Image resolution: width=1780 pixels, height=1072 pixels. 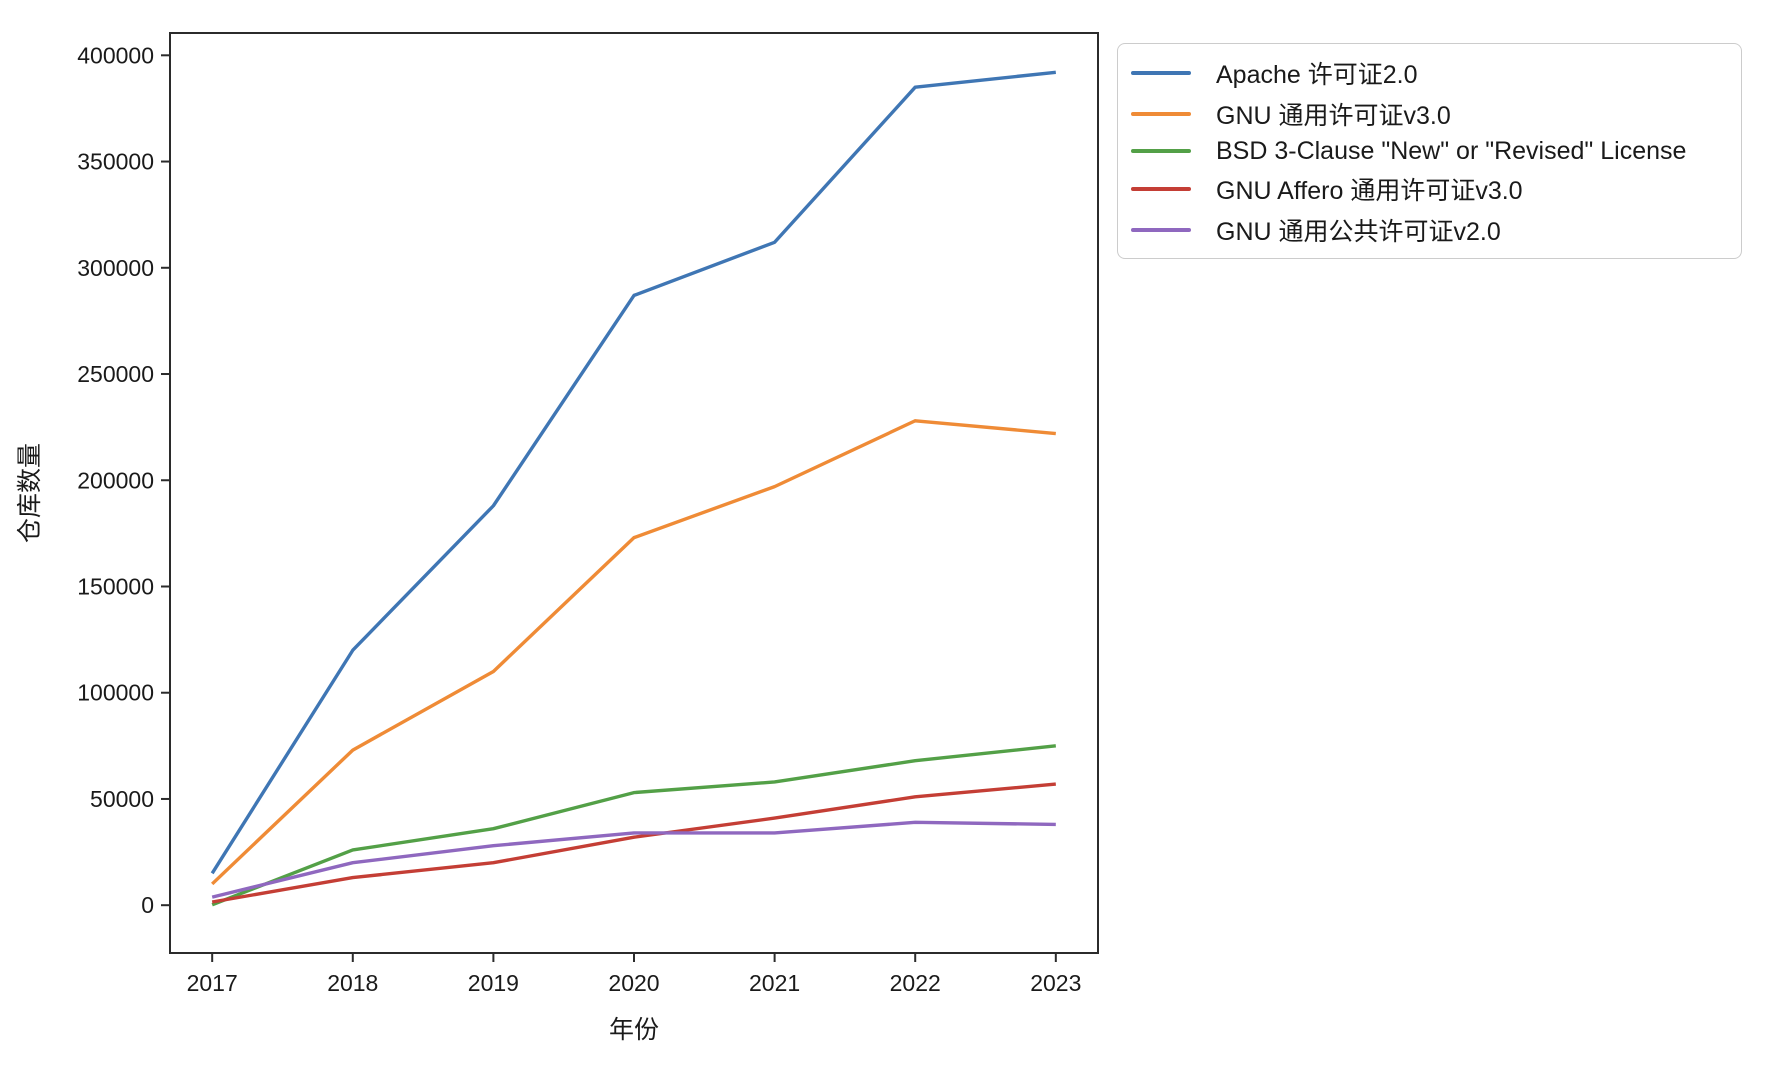 I want to click on legend-label: BSD 3-Clause "New" or "Revised" License, so click(x=1451, y=150).